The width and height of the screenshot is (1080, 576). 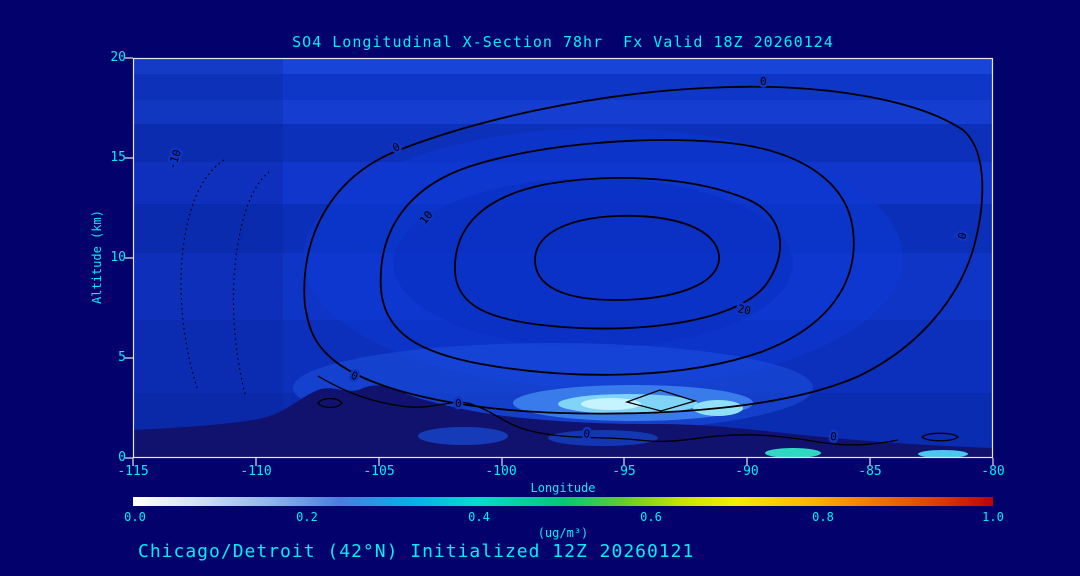 What do you see at coordinates (330, 403) in the screenshot?
I see `contour-small-lens-left` at bounding box center [330, 403].